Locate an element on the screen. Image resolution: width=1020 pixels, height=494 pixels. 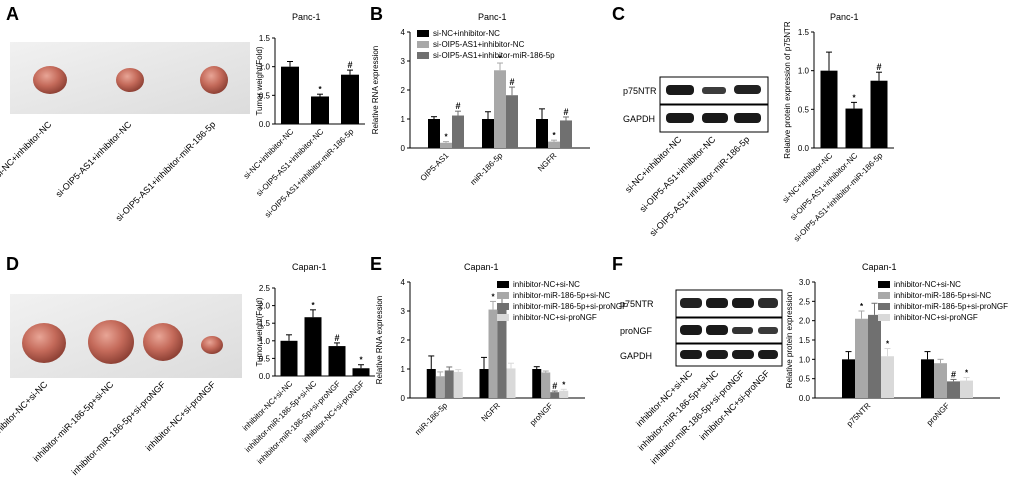
blot-label: proNGF is located at coordinates (636, 331).